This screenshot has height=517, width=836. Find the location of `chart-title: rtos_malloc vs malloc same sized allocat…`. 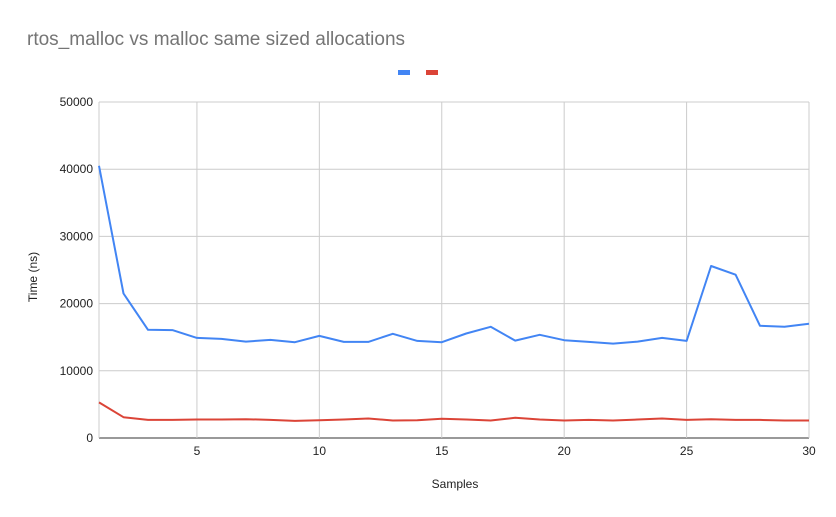

chart-title: rtos_malloc vs malloc same sized allocat… is located at coordinates (216, 39).